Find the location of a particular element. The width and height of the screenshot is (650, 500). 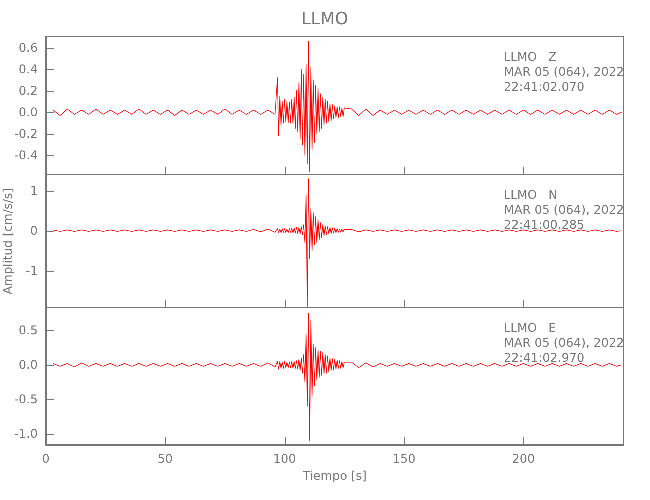

y-tick-label: -1 is located at coordinates (32, 271).